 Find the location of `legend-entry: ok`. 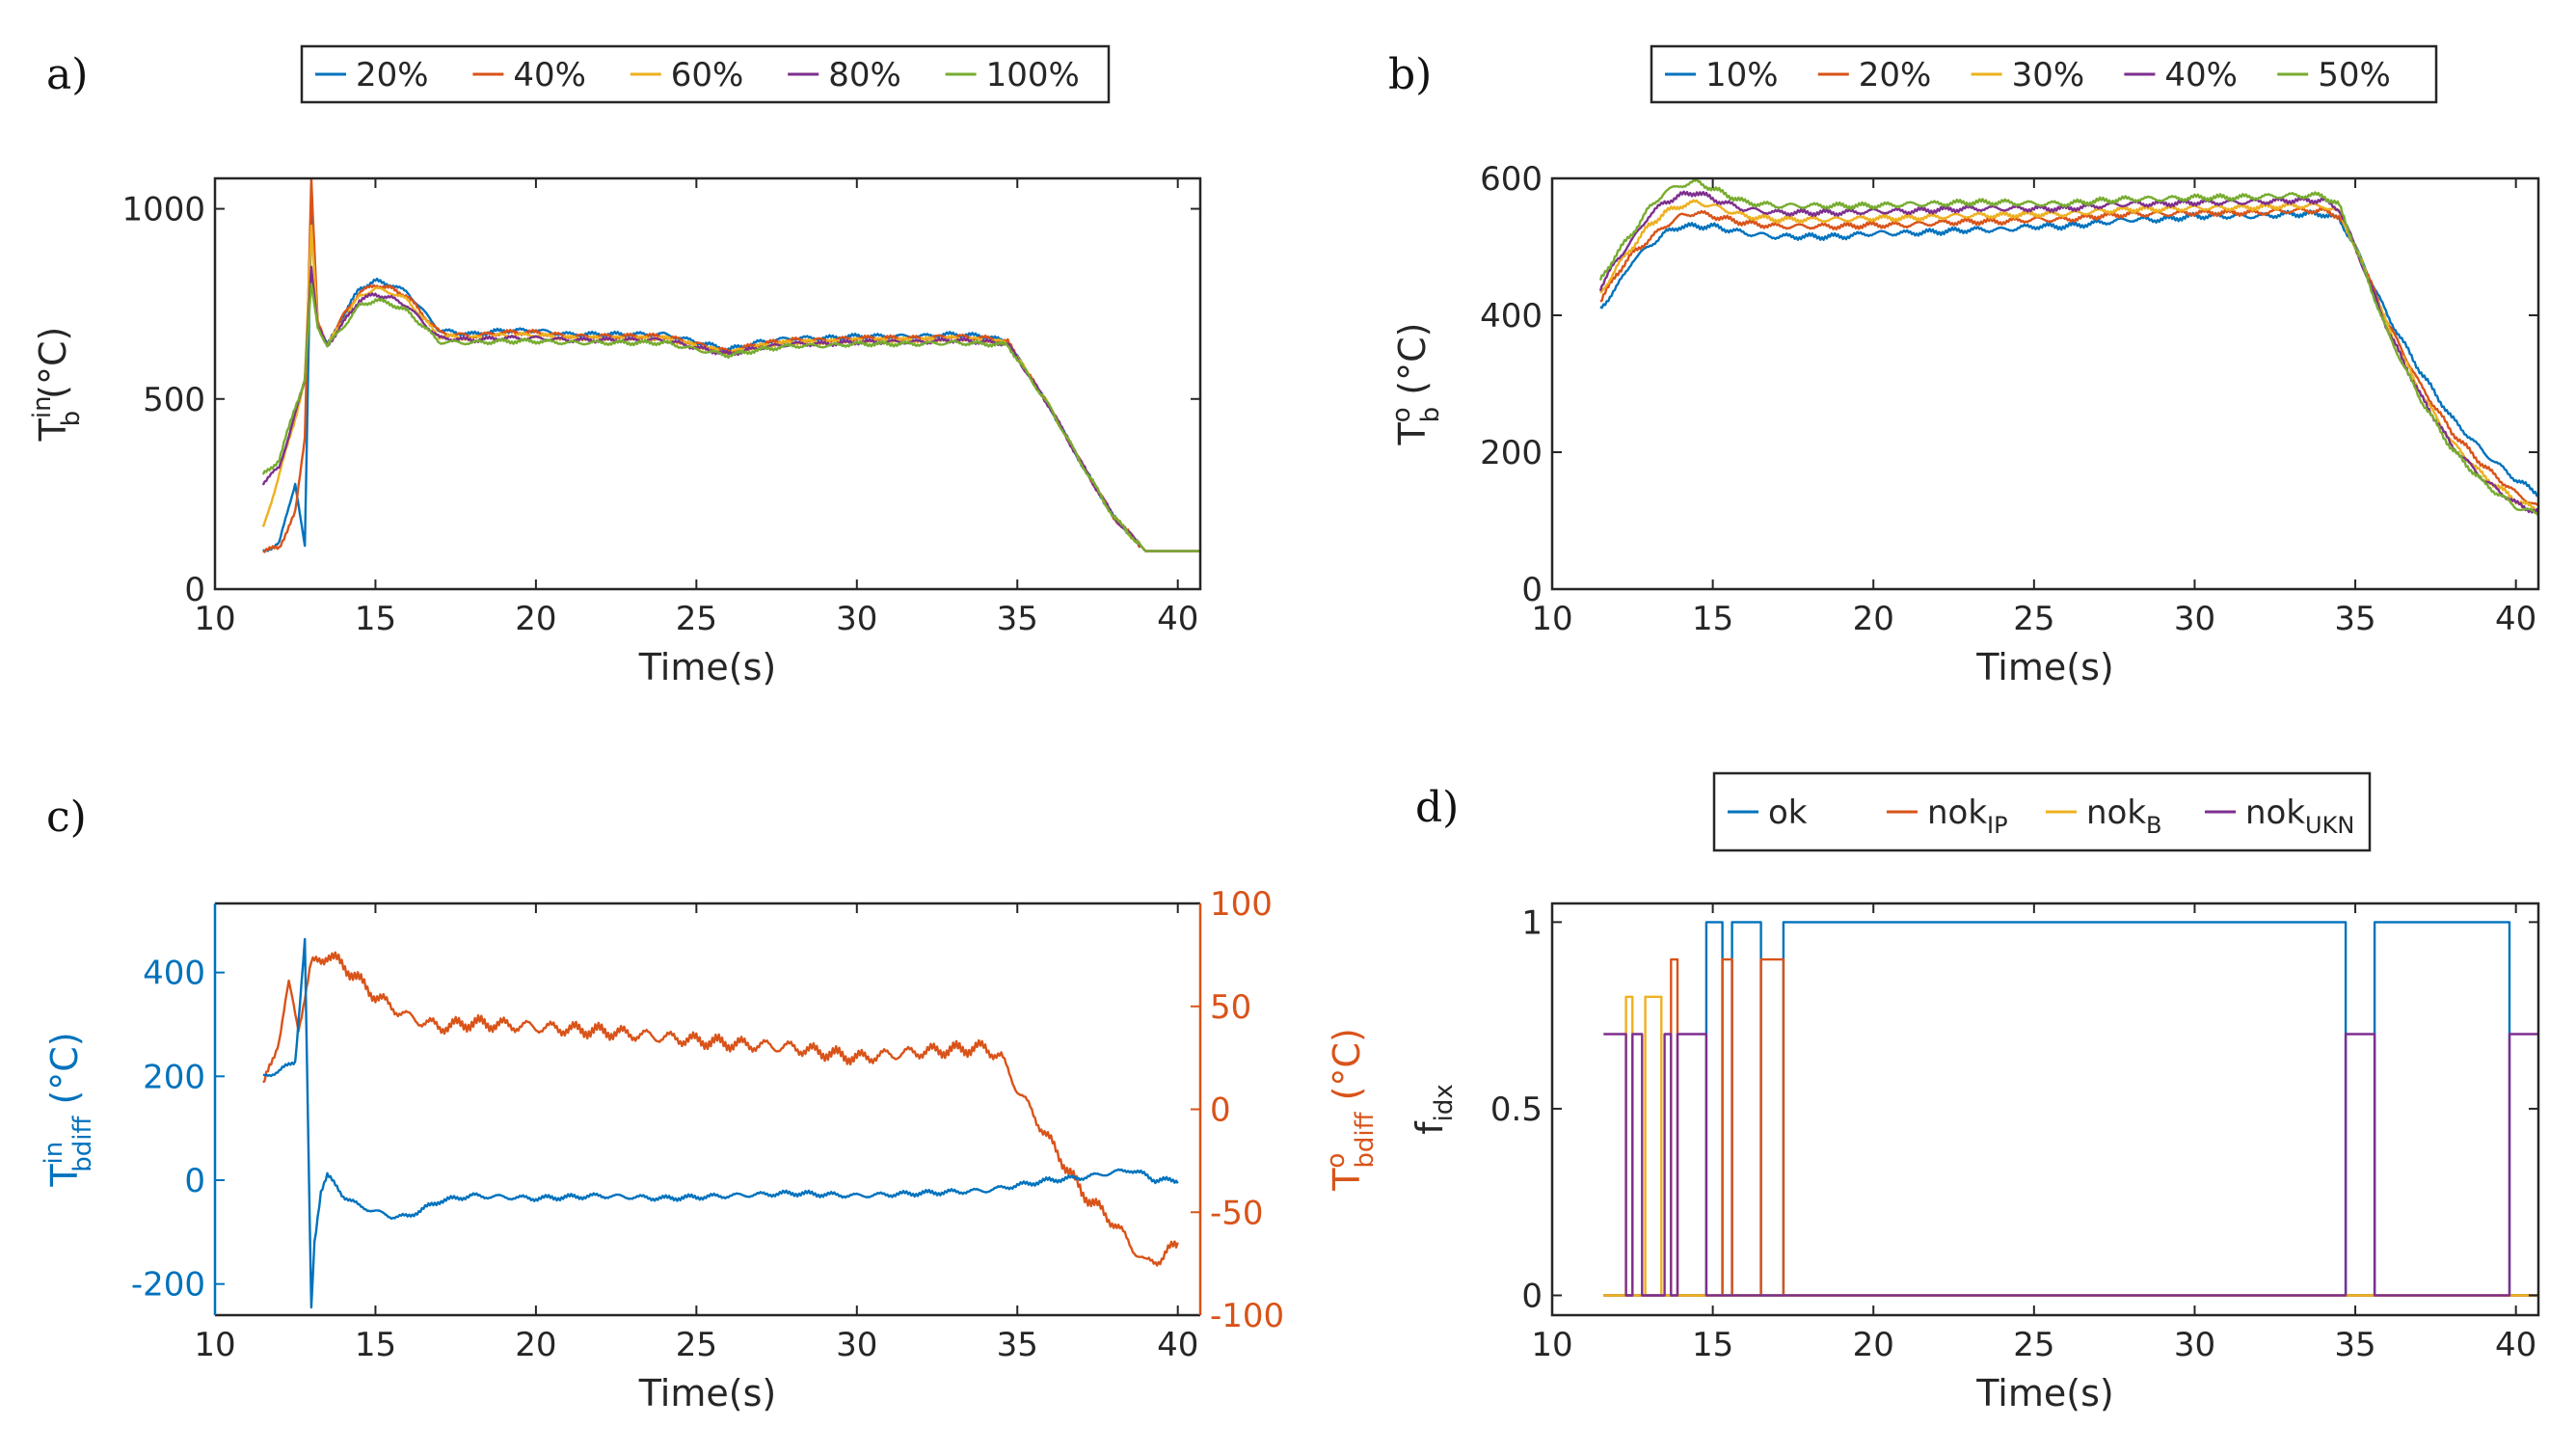

legend-entry: ok is located at coordinates (1768, 813).